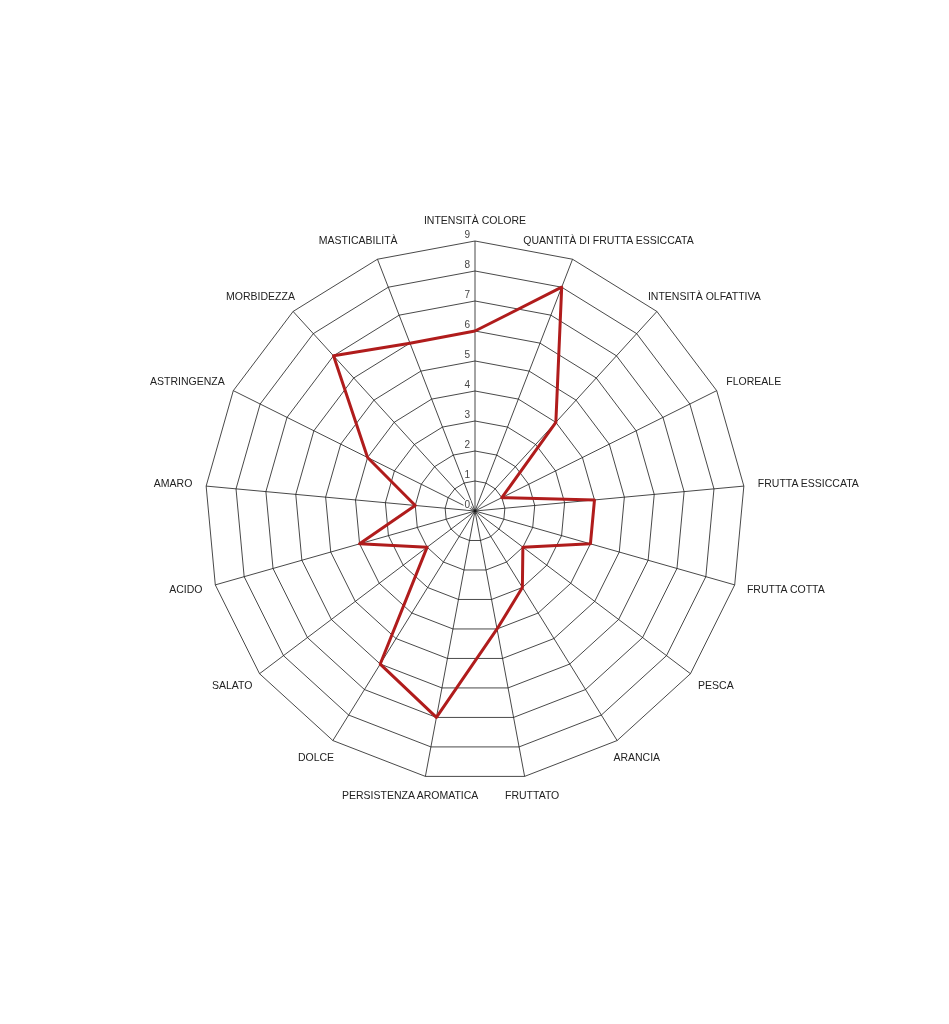 This screenshot has height=1024, width=949. What do you see at coordinates (716, 684) in the screenshot?
I see `spoke-label: PESCA` at bounding box center [716, 684].